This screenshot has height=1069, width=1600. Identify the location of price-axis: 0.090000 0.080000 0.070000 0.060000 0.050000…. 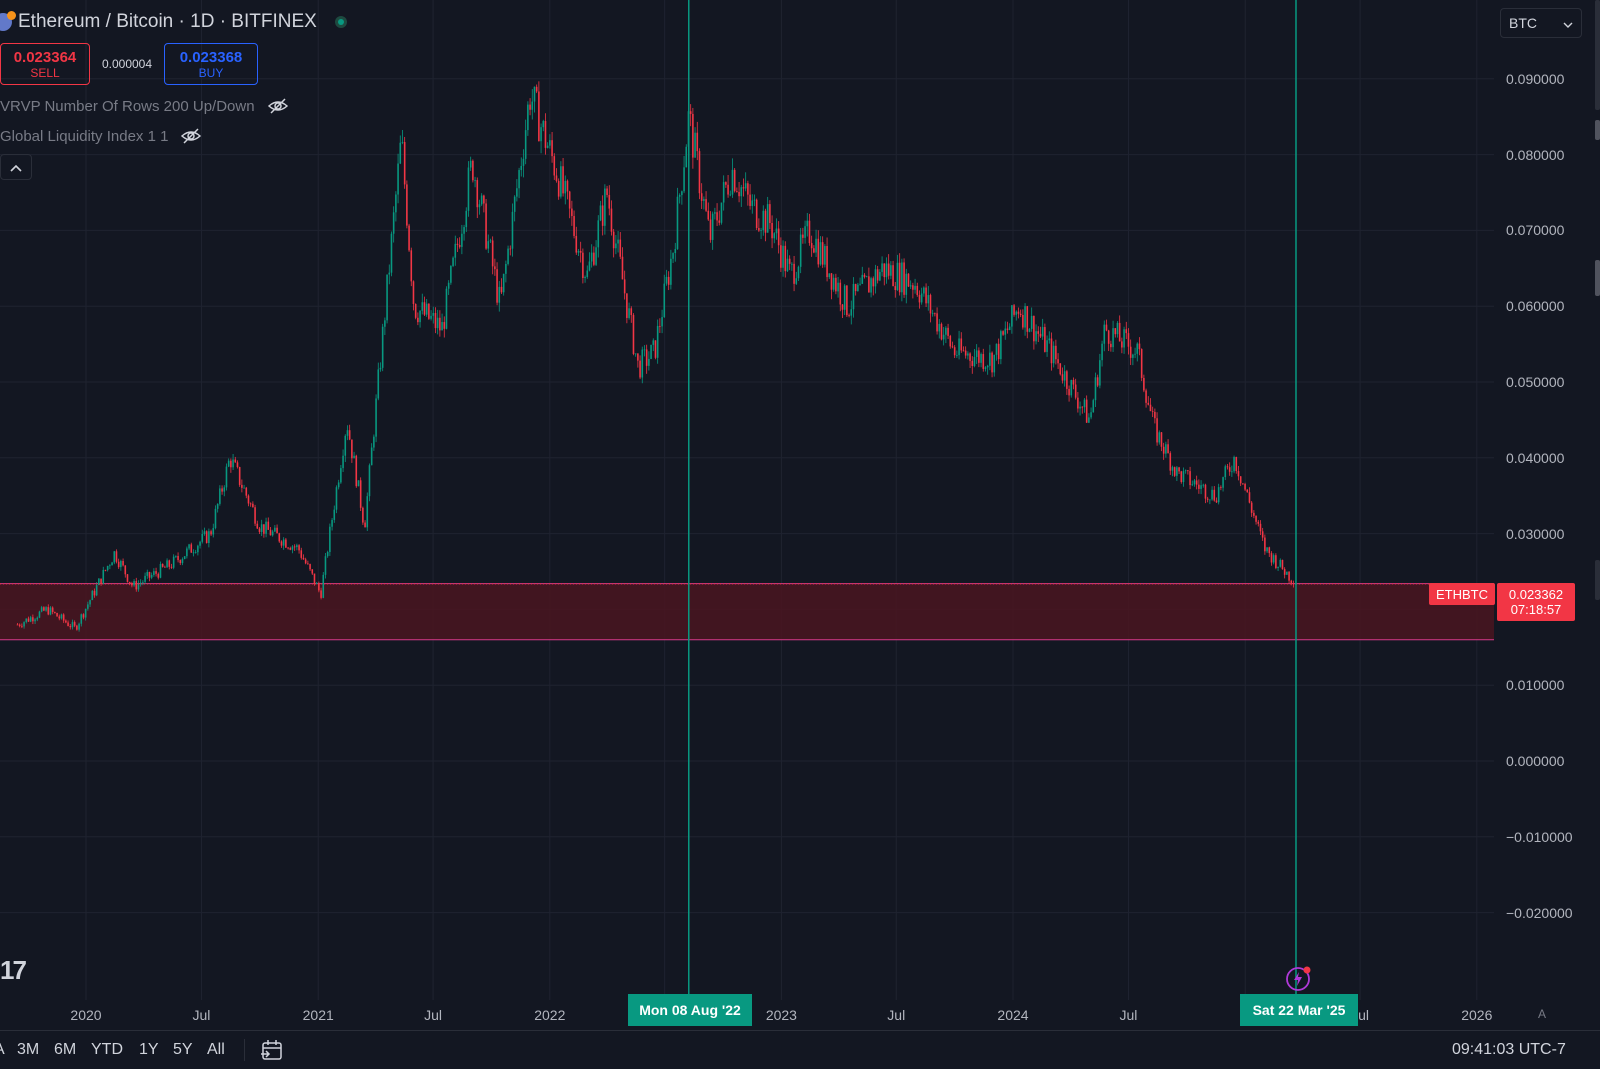
(1547, 505).